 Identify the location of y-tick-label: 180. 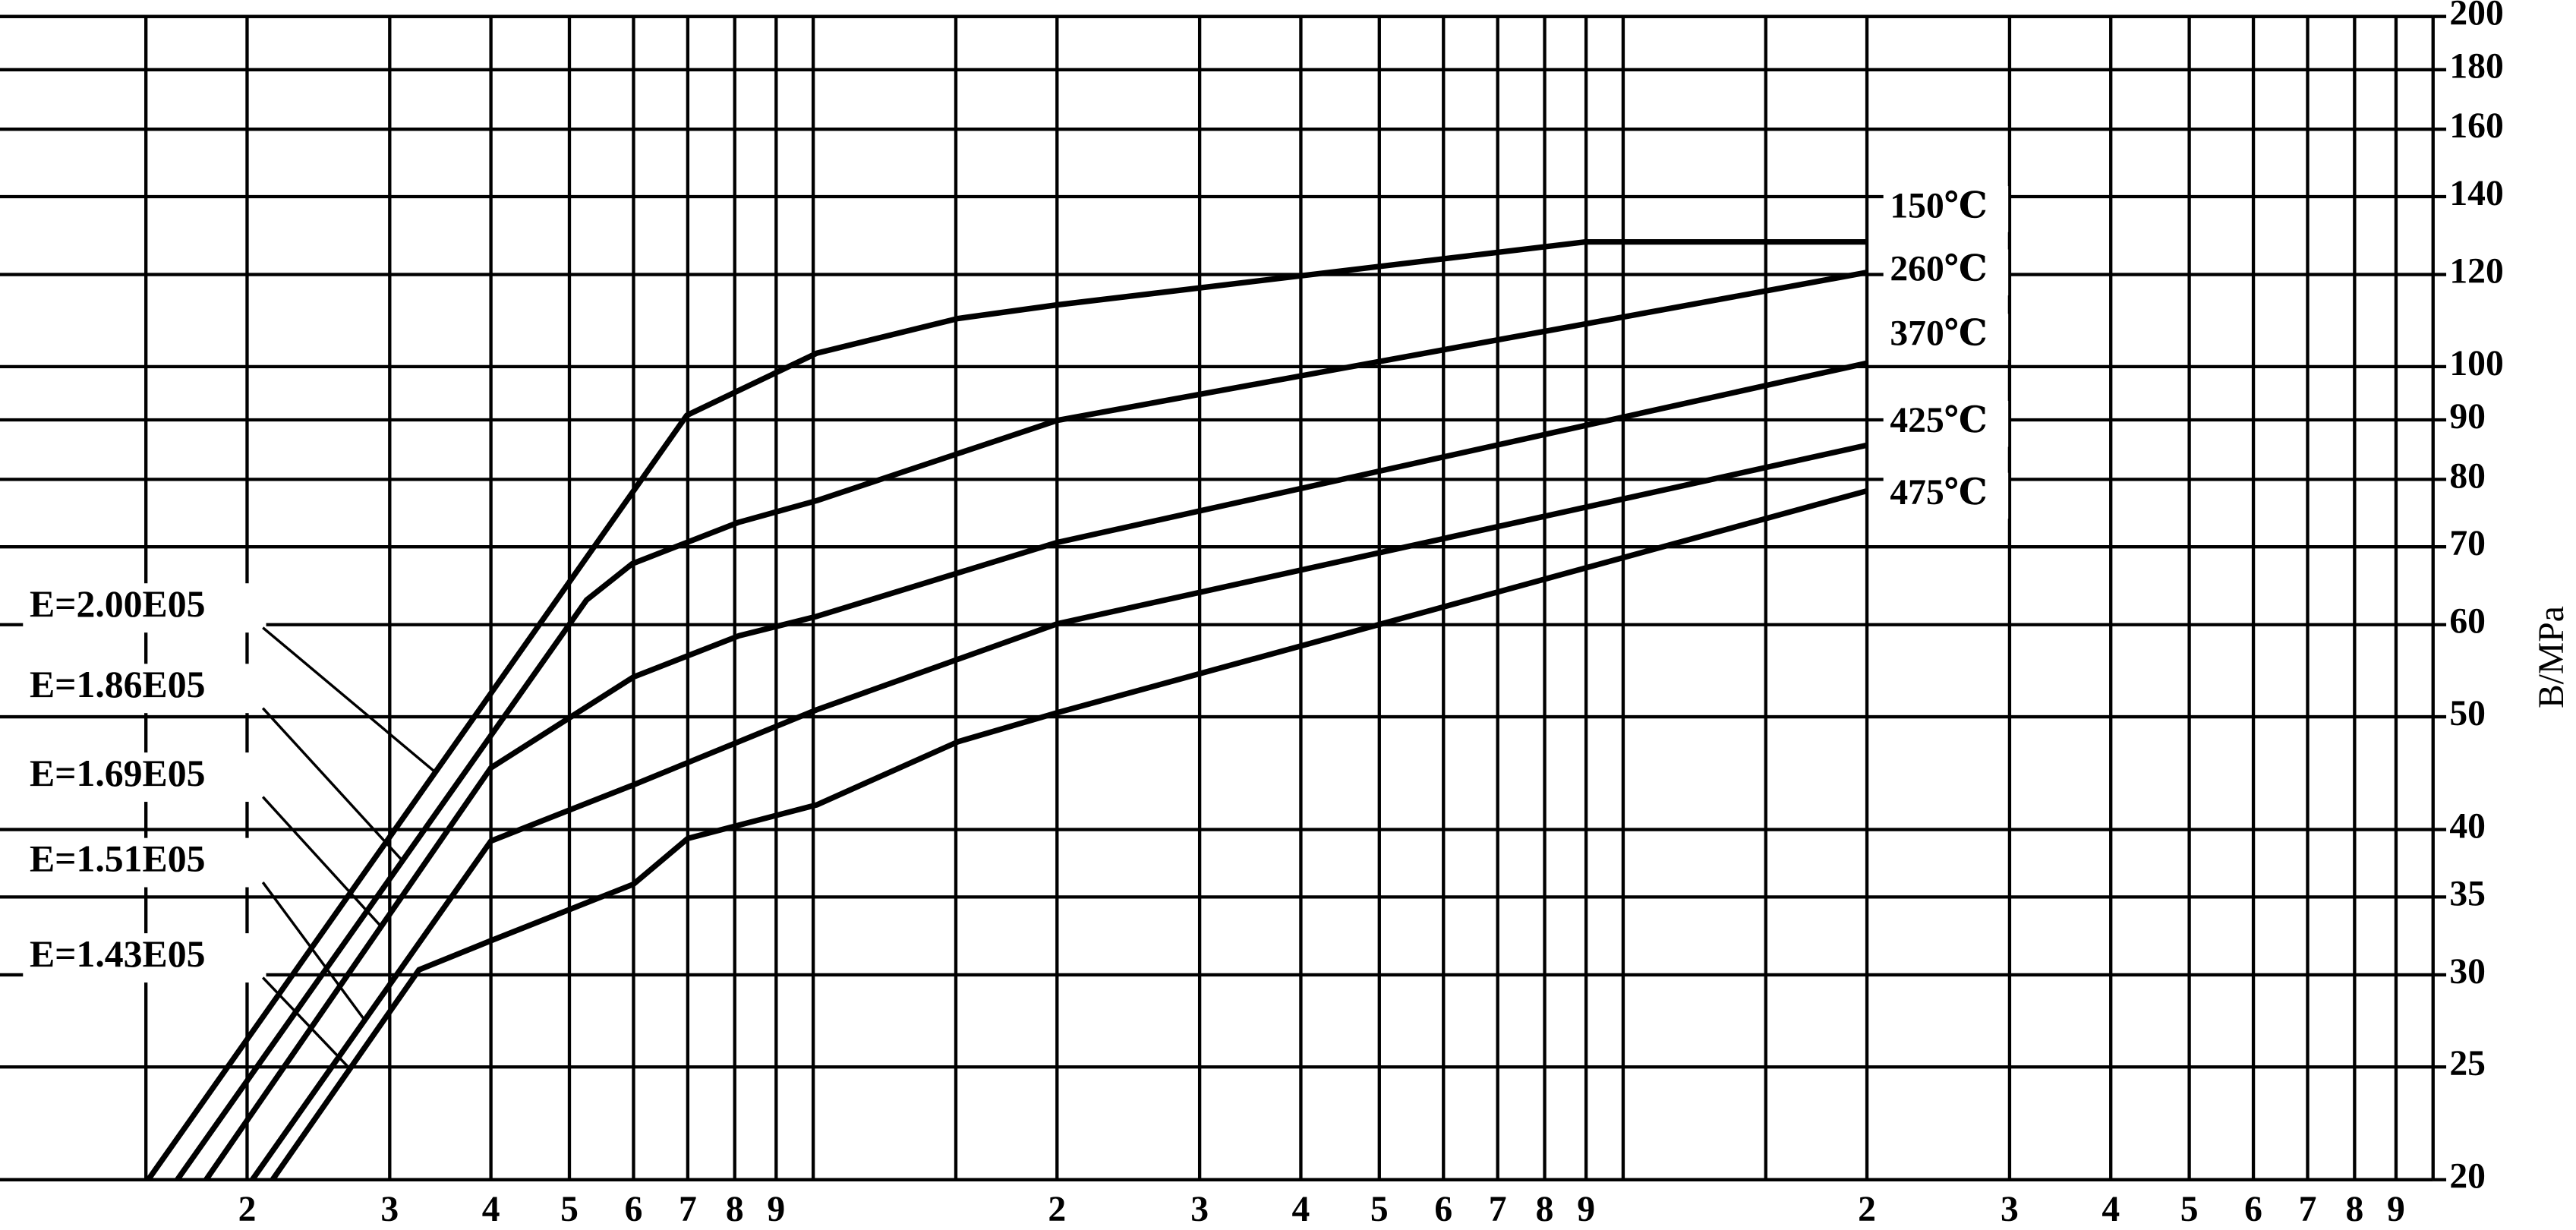
(2476, 67).